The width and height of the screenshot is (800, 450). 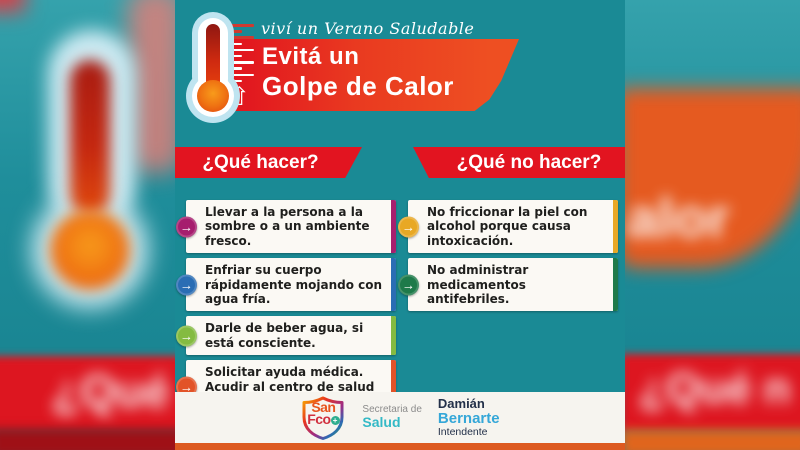 I want to click on tagline-text: viví un Verano Saludable, so click(x=368, y=28).